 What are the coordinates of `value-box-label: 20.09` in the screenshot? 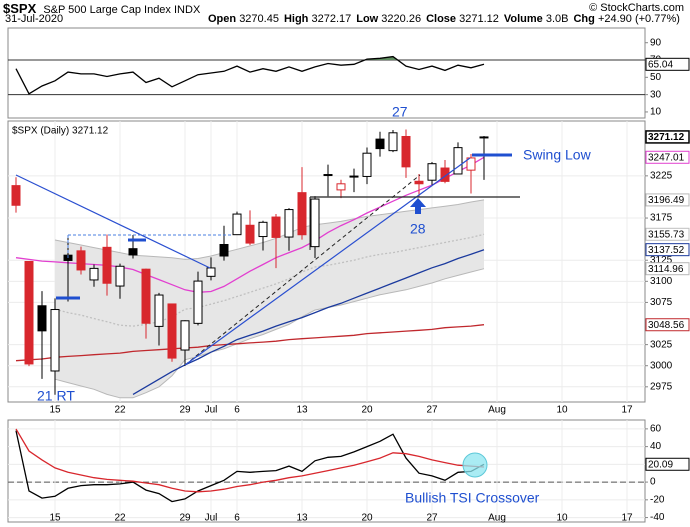 It's located at (660, 464).